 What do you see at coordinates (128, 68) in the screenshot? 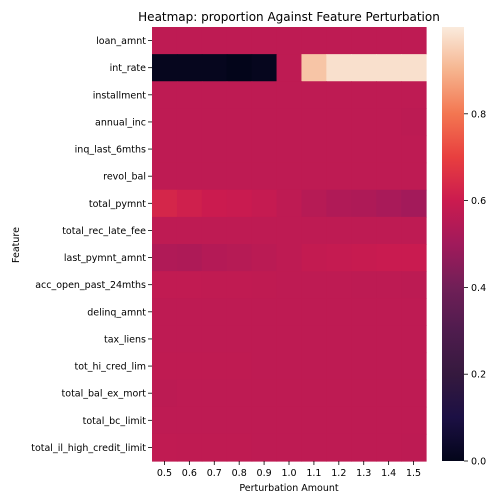
I see `y-tick-label: int_rate` at bounding box center [128, 68].